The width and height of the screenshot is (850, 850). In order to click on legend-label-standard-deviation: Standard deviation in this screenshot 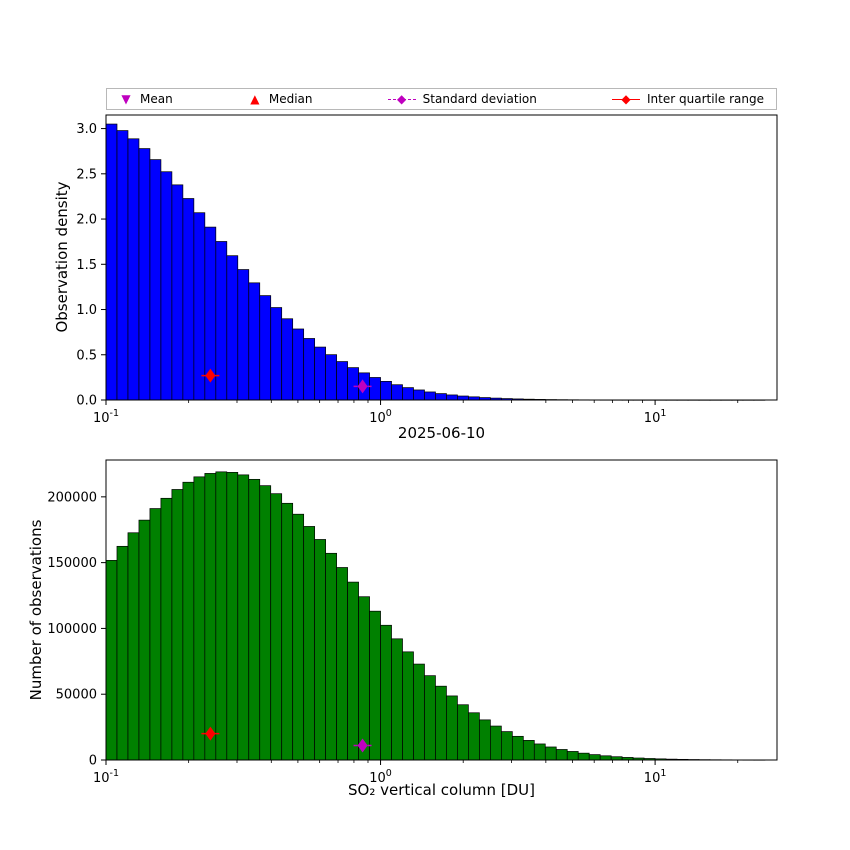, I will do `click(479, 99)`.